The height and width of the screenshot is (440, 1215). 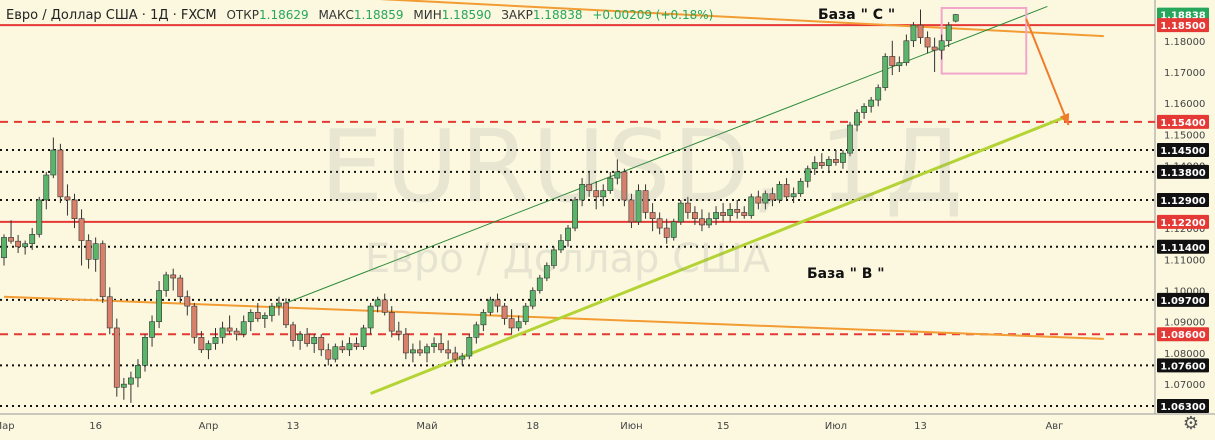 I want to click on price-badge-label: 1.12200, so click(x=1183, y=223).